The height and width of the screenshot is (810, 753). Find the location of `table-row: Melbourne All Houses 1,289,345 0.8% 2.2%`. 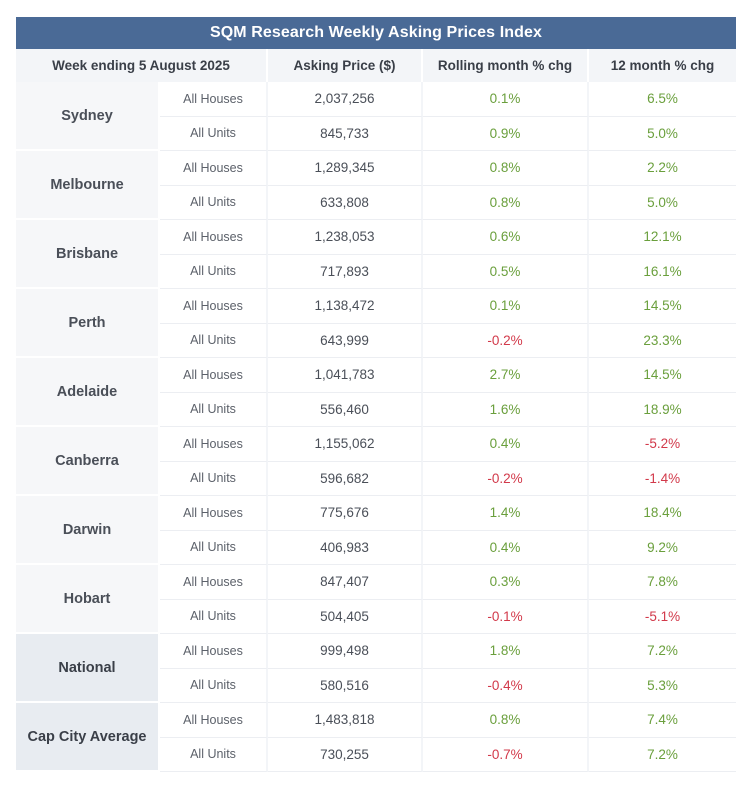

table-row: Melbourne All Houses 1,289,345 0.8% 2.2% is located at coordinates (376, 185).